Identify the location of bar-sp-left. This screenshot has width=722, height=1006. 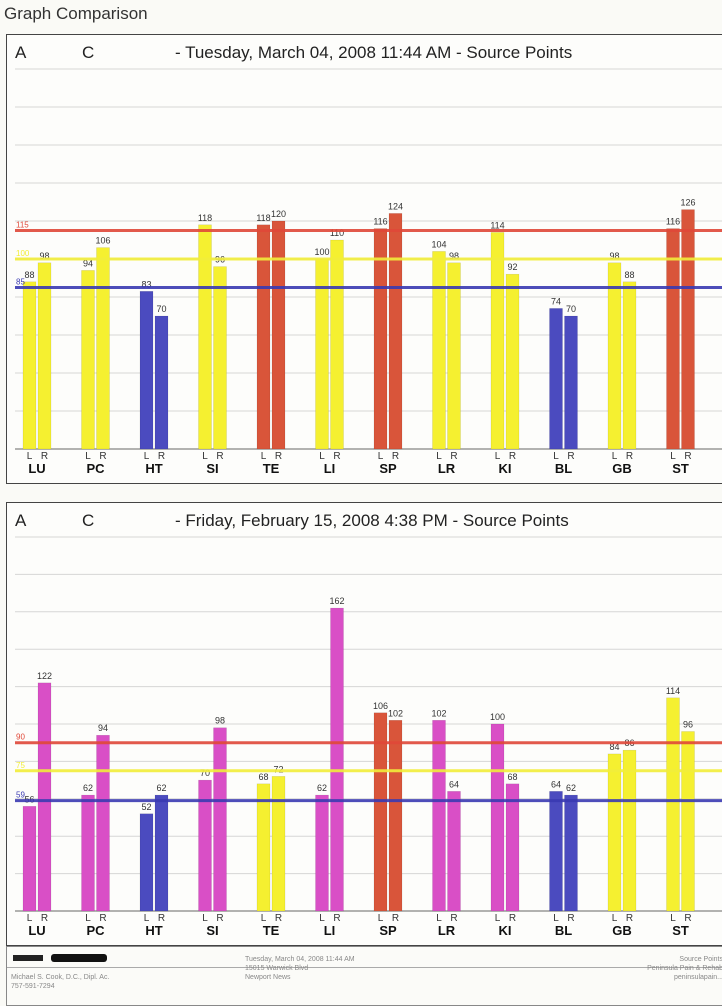
(380, 812).